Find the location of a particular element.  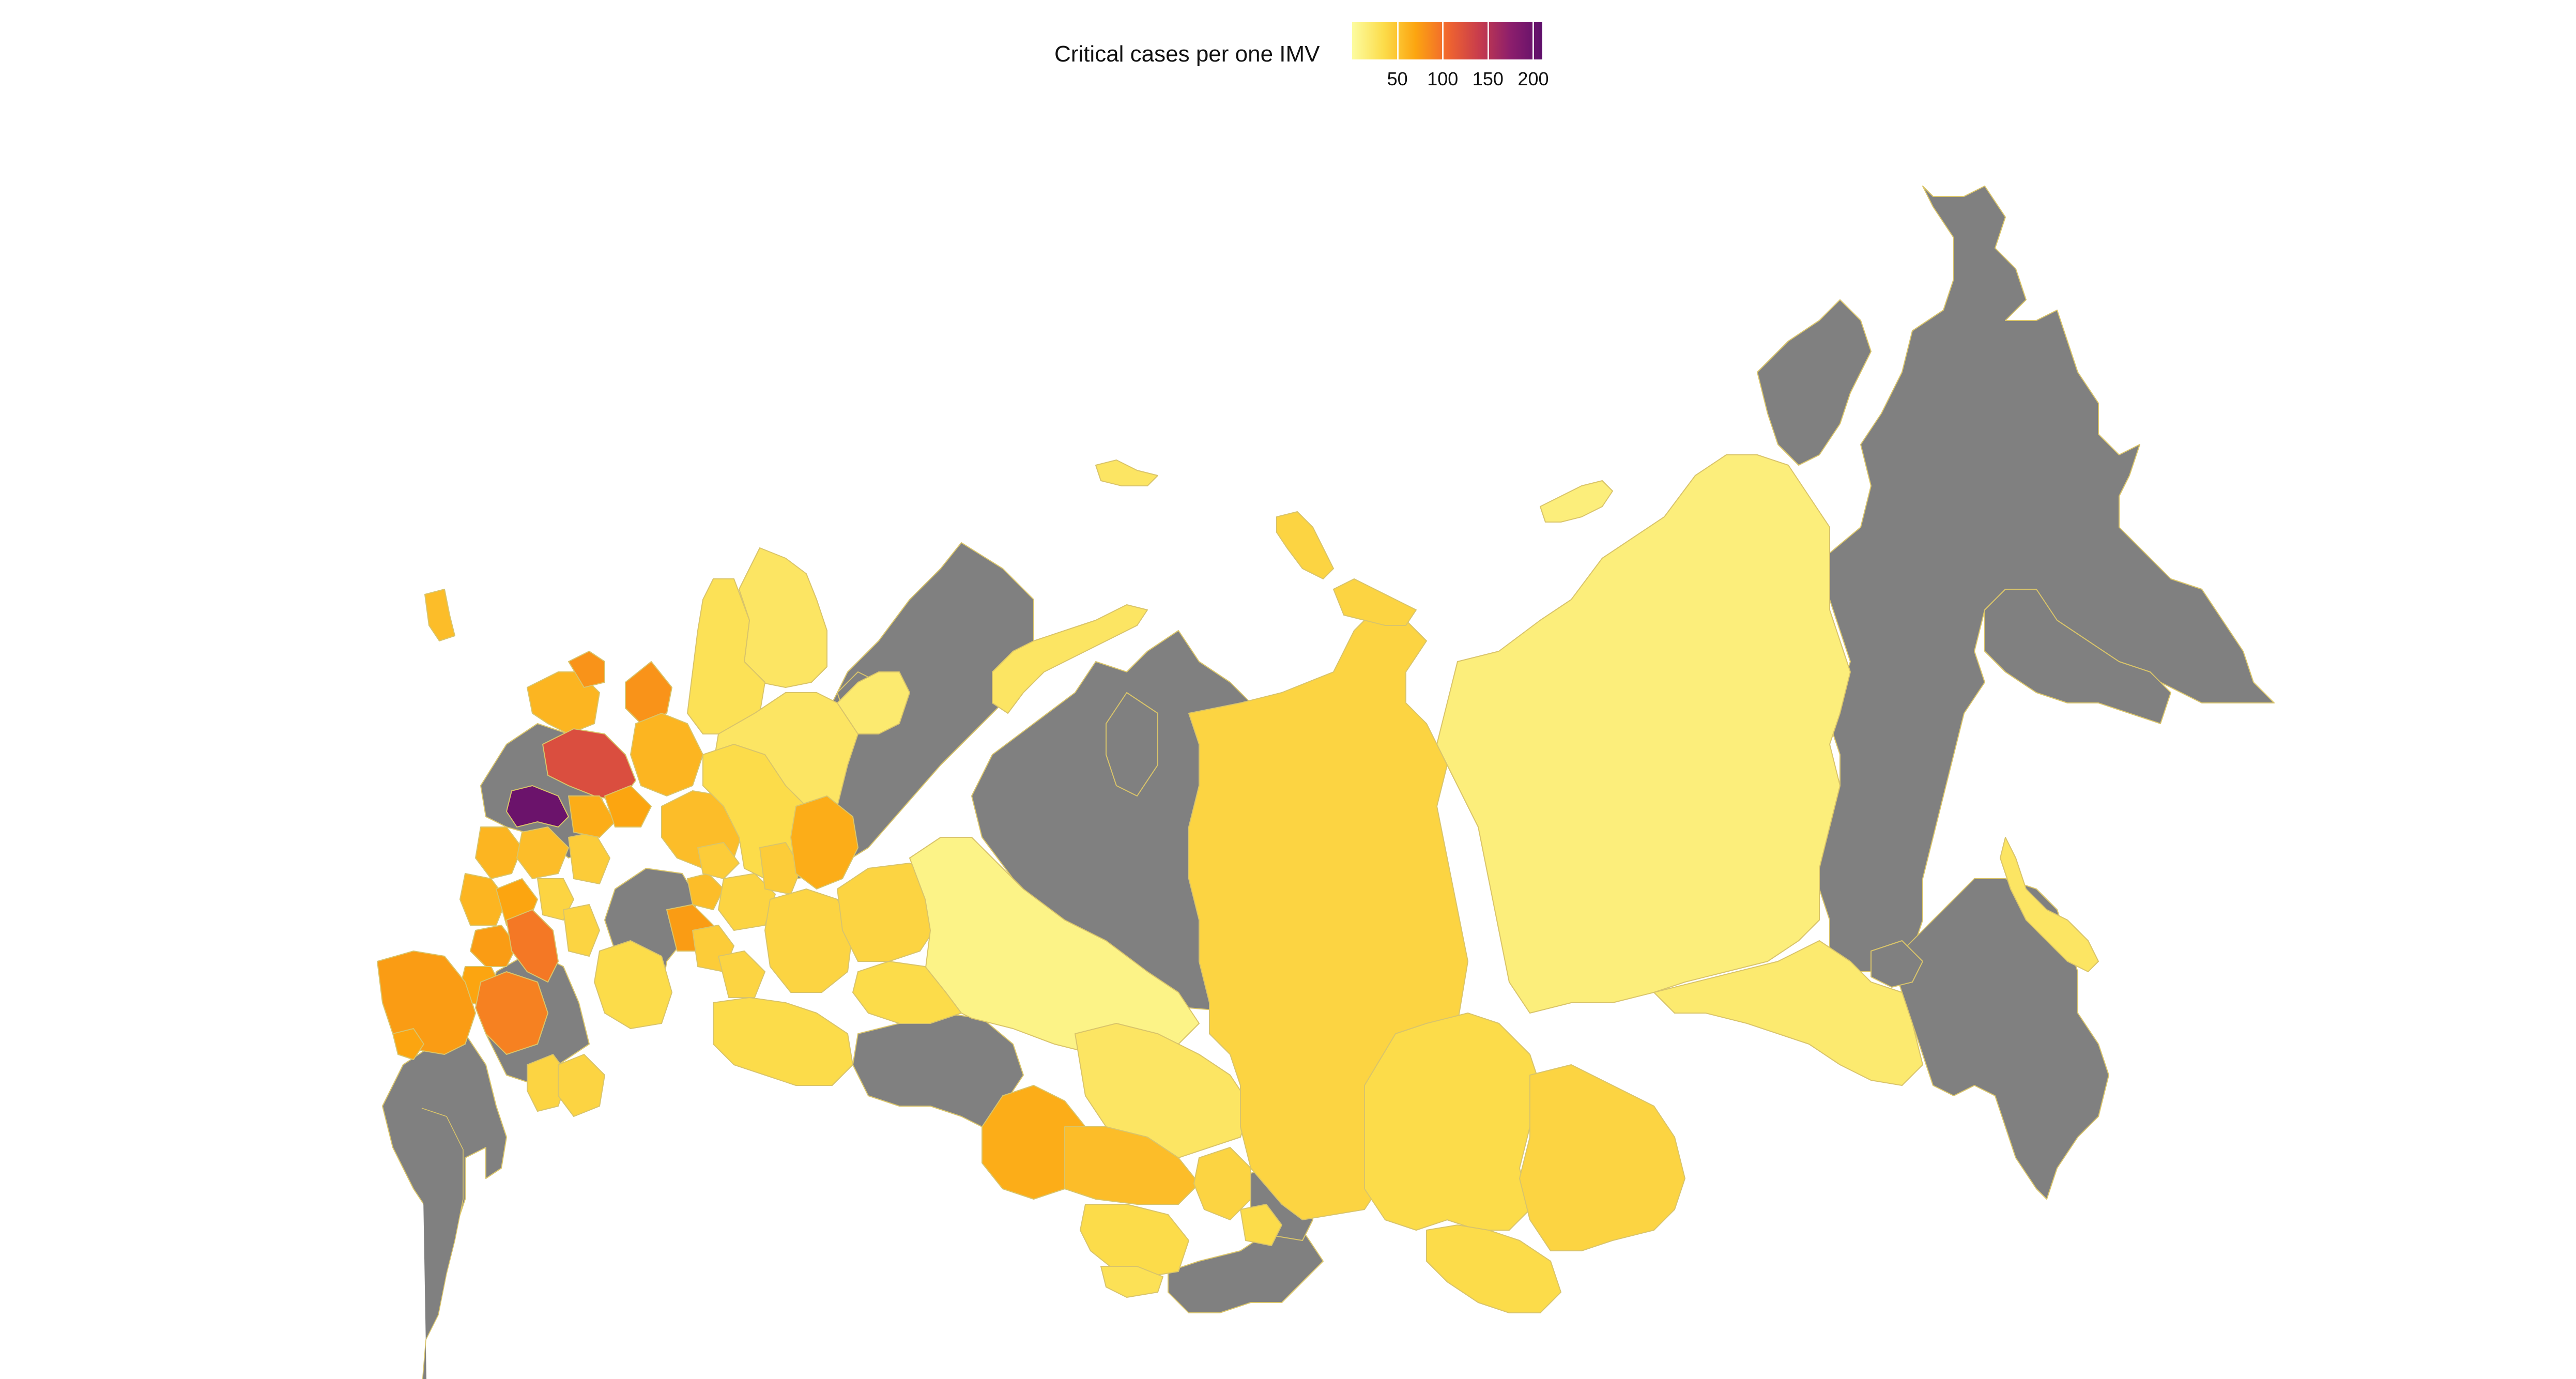

legend-tick-label: 150 is located at coordinates (1488, 78).